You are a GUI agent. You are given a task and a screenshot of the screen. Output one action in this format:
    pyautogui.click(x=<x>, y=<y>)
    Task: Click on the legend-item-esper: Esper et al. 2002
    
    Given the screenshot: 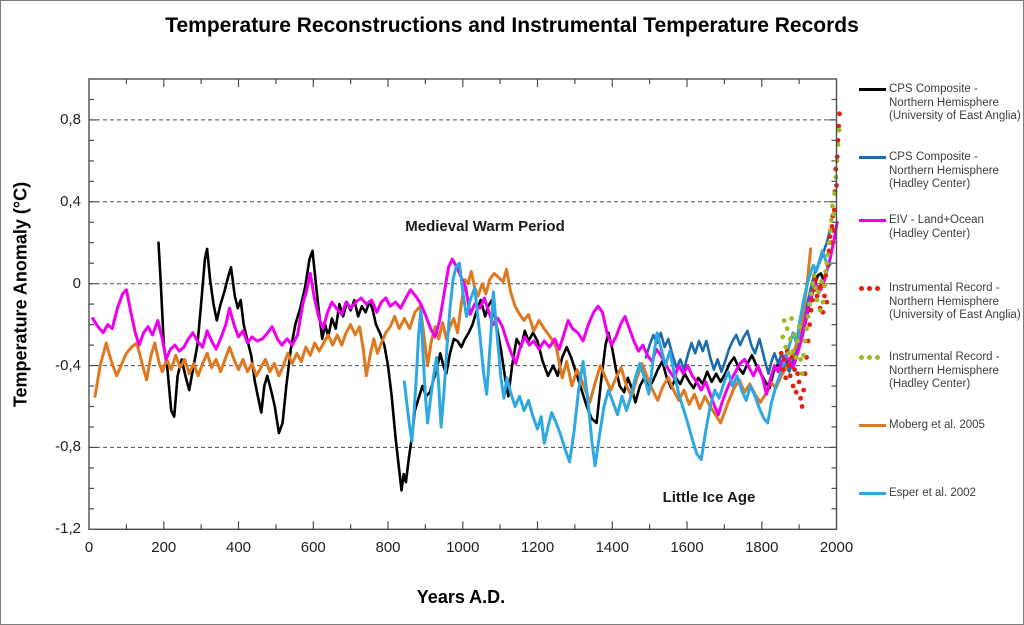 What is the action you would take?
    pyautogui.click(x=940, y=494)
    